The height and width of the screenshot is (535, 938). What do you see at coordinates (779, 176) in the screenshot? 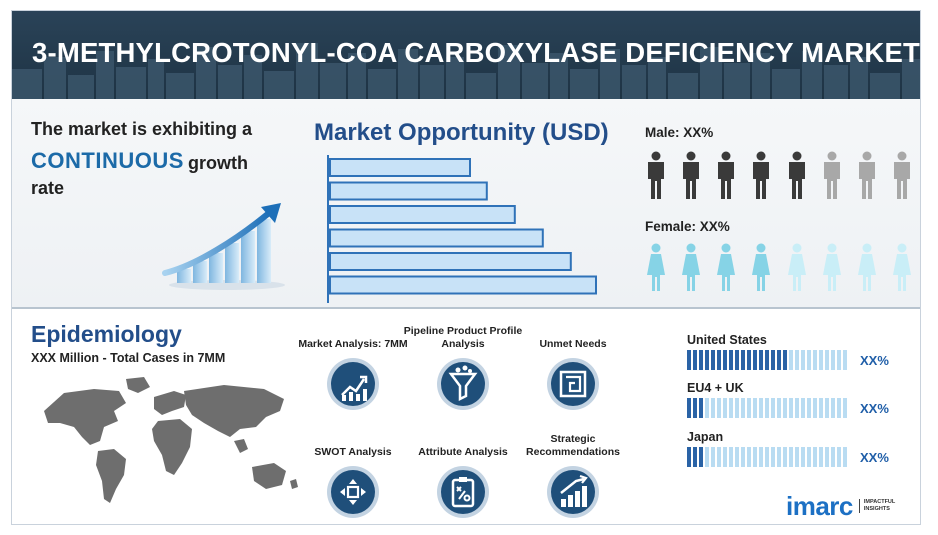
I see `male-icons-row` at bounding box center [779, 176].